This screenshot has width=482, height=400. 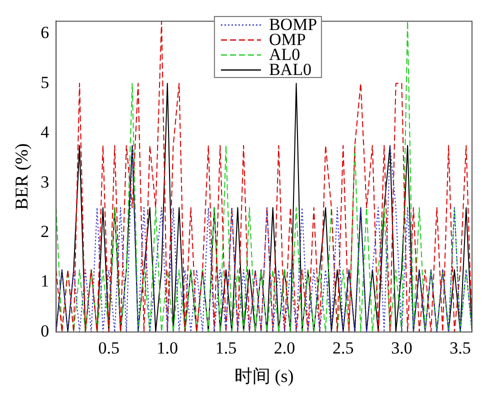 I want to click on y-tick-label: 6, so click(x=45, y=32).